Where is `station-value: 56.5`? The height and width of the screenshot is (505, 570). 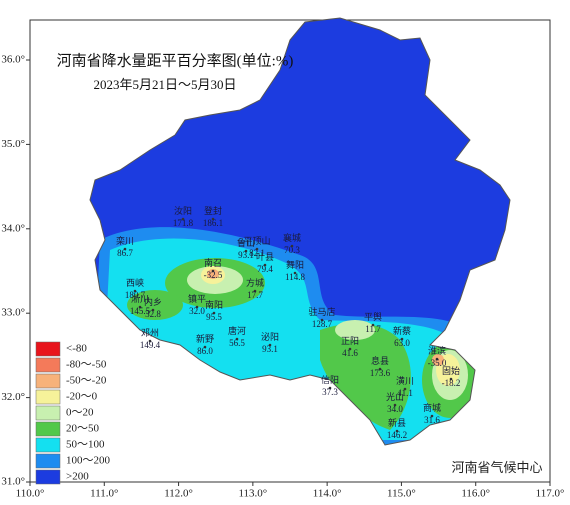 station-value: 56.5 is located at coordinates (237, 343).